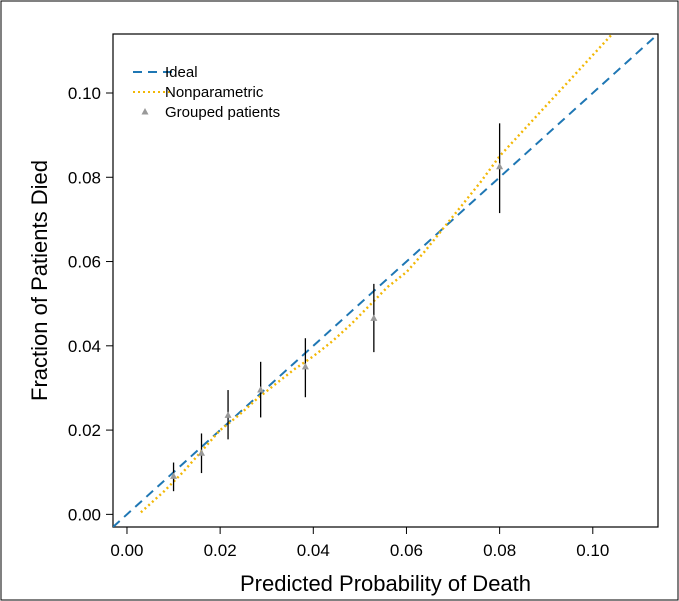 Image resolution: width=679 pixels, height=601 pixels. What do you see at coordinates (84, 93) in the screenshot?
I see `y-tick-label: 0.10` at bounding box center [84, 93].